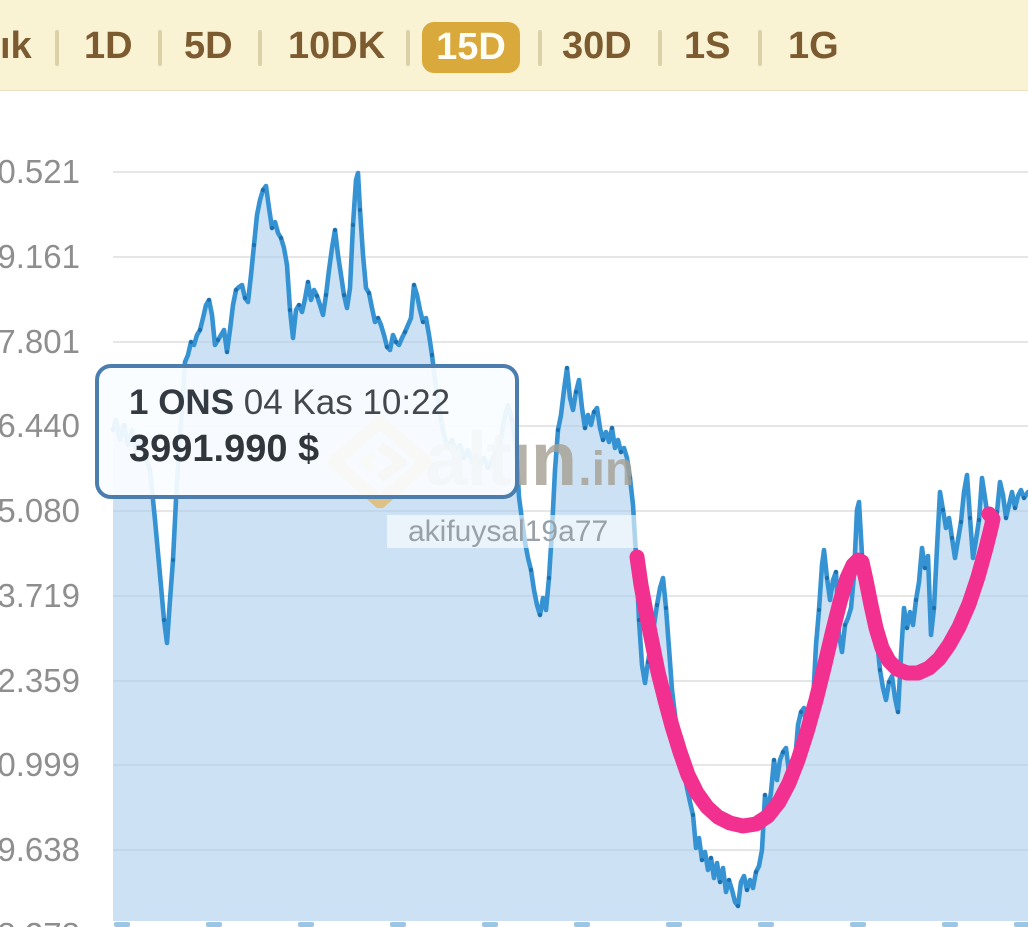  I want to click on chart-tooltip: 1 ONS 04 Kas 10:22 3991.990 $, so click(307, 431).